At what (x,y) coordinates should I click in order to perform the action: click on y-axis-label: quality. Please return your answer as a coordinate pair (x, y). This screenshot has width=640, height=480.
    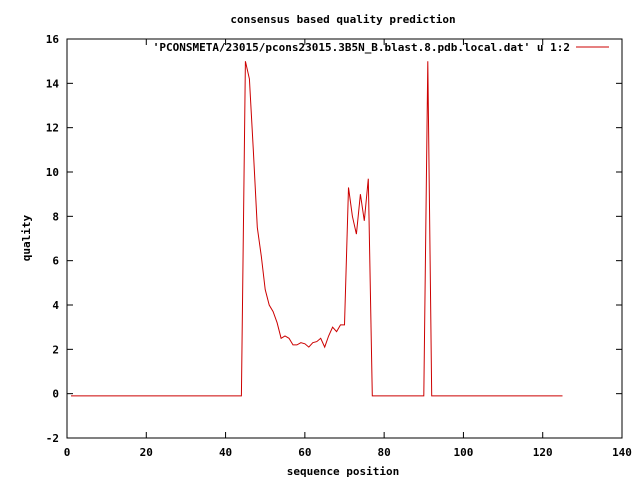
    Looking at the image, I should click on (26, 237).